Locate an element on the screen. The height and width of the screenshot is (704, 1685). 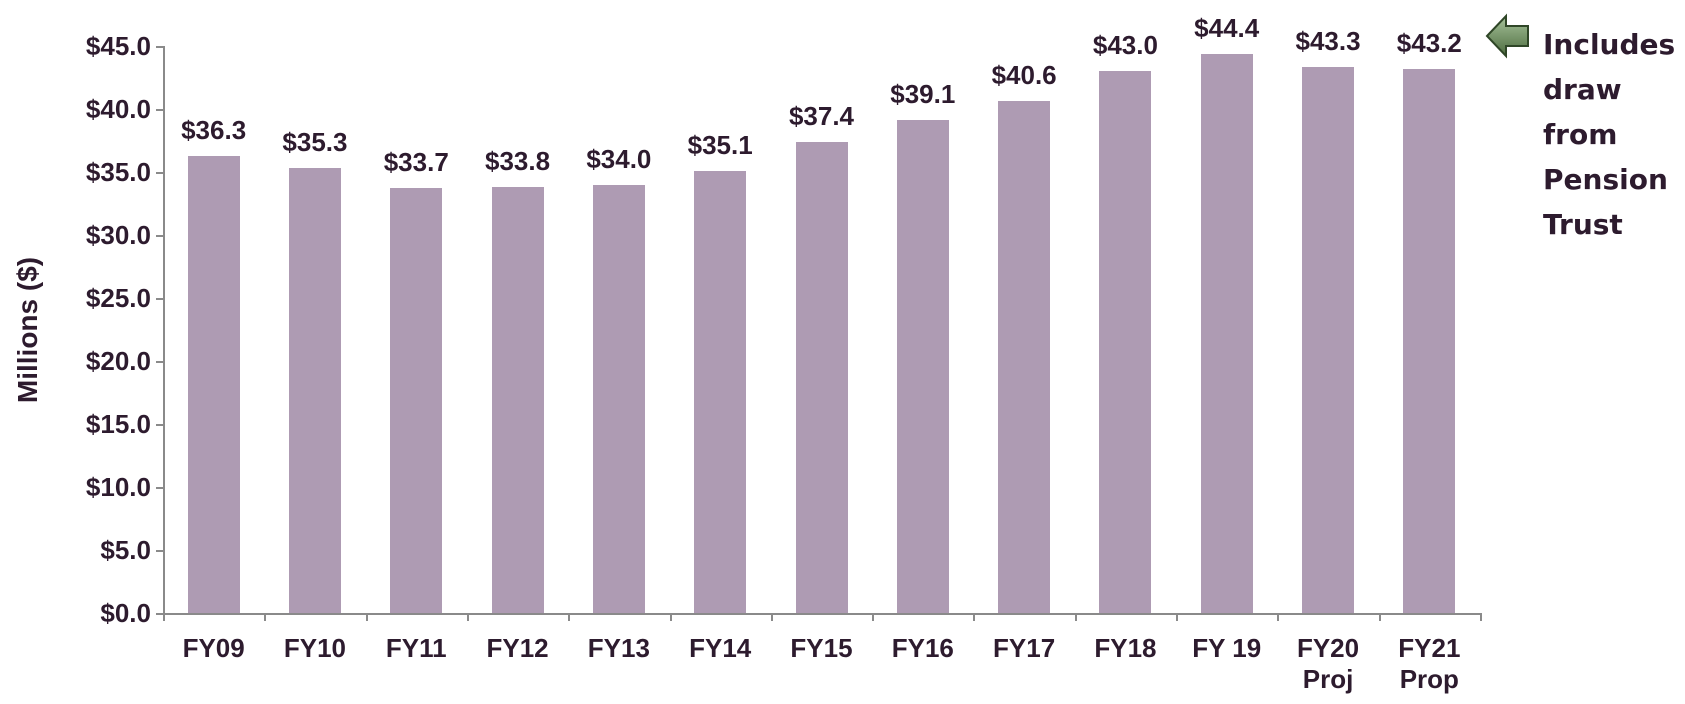
value-label: $37.4 is located at coordinates (821, 115).